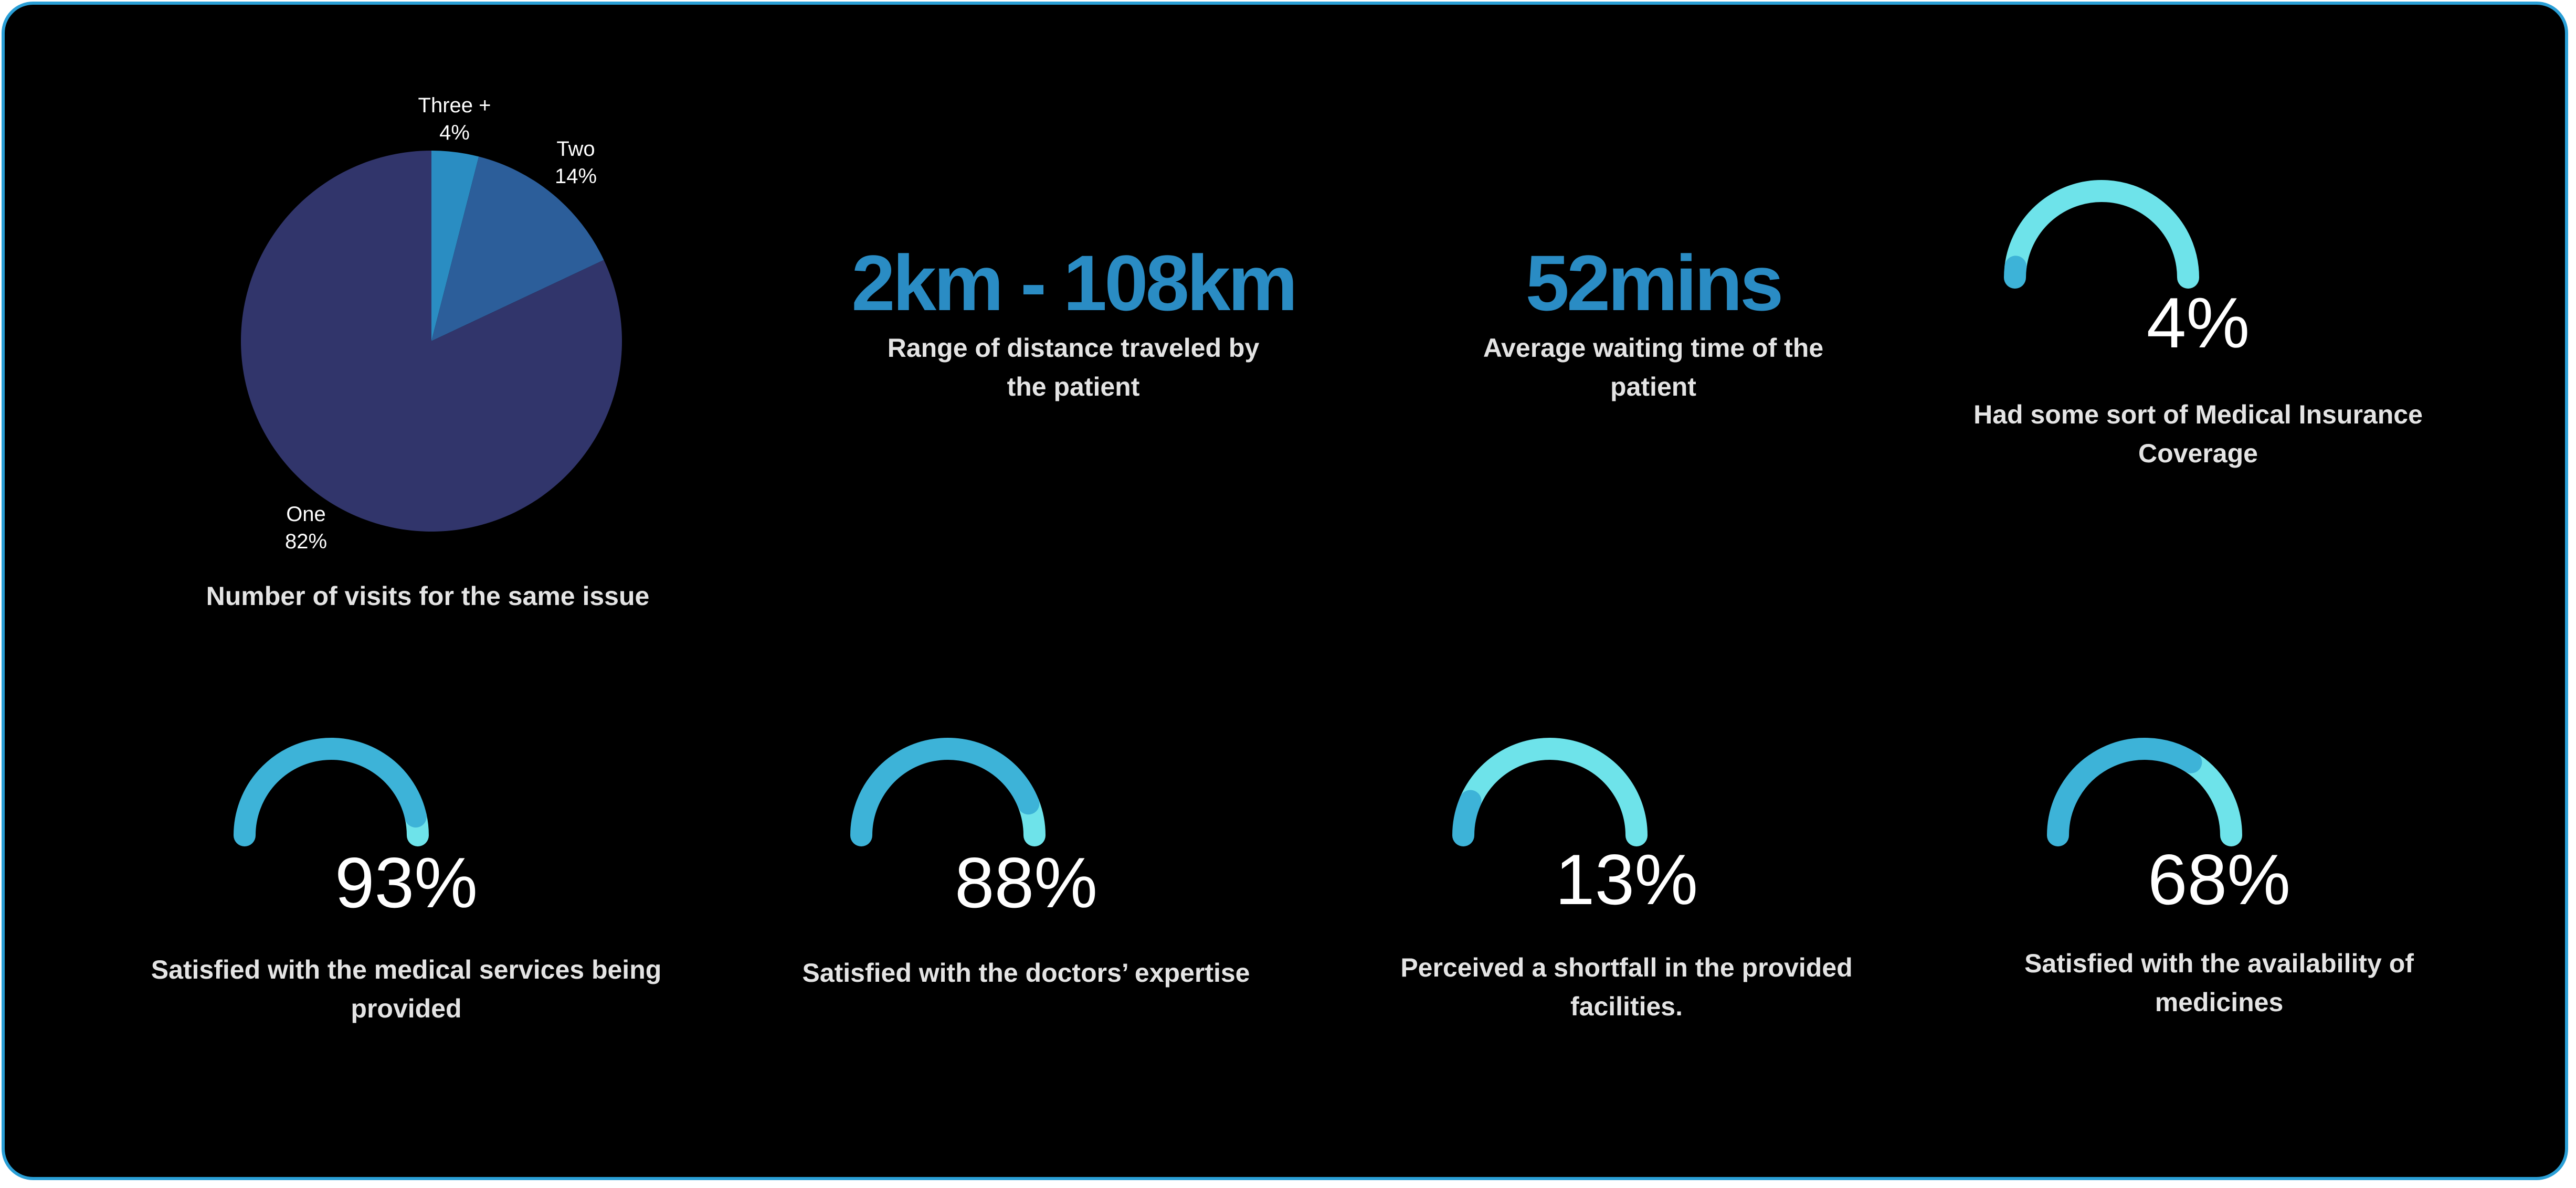  Describe the element at coordinates (1653, 367) in the screenshot. I see `waiting-stat-caption: Average waiting time of the patient` at that location.